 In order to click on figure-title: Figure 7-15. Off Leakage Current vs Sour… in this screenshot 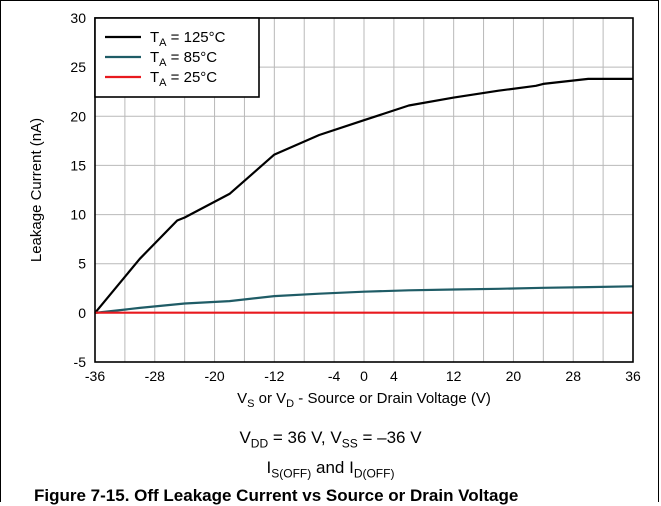, I will do `click(276, 495)`.